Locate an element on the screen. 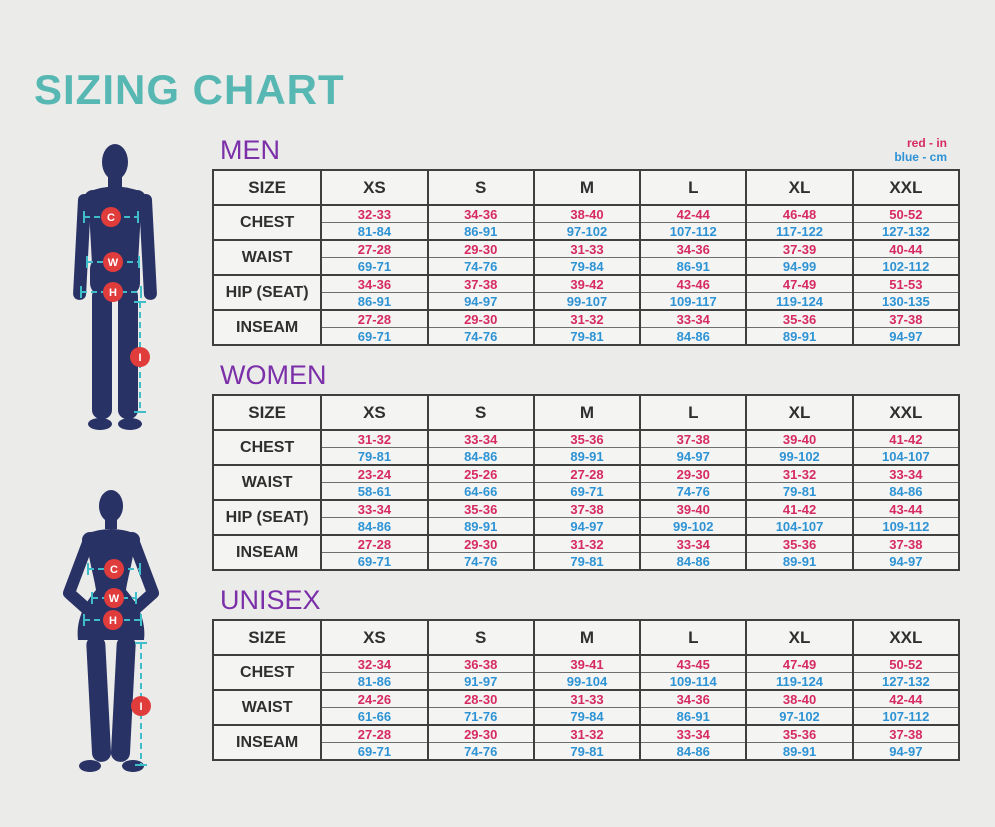 The image size is (995, 827). men-row-cm: 69-71 74-76 79-84 86-91 94-99 102-112 is located at coordinates (587, 266).